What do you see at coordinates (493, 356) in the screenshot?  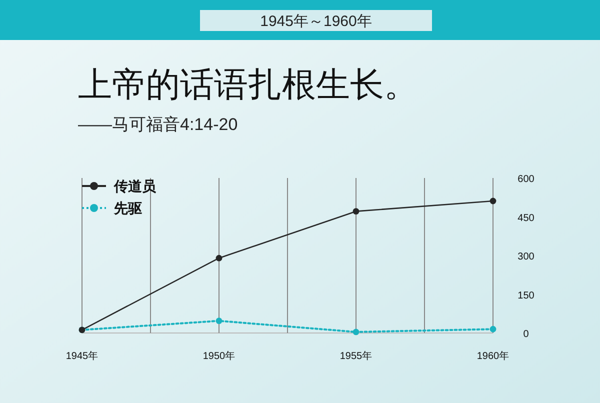 I see `x-tick-label: 1960年` at bounding box center [493, 356].